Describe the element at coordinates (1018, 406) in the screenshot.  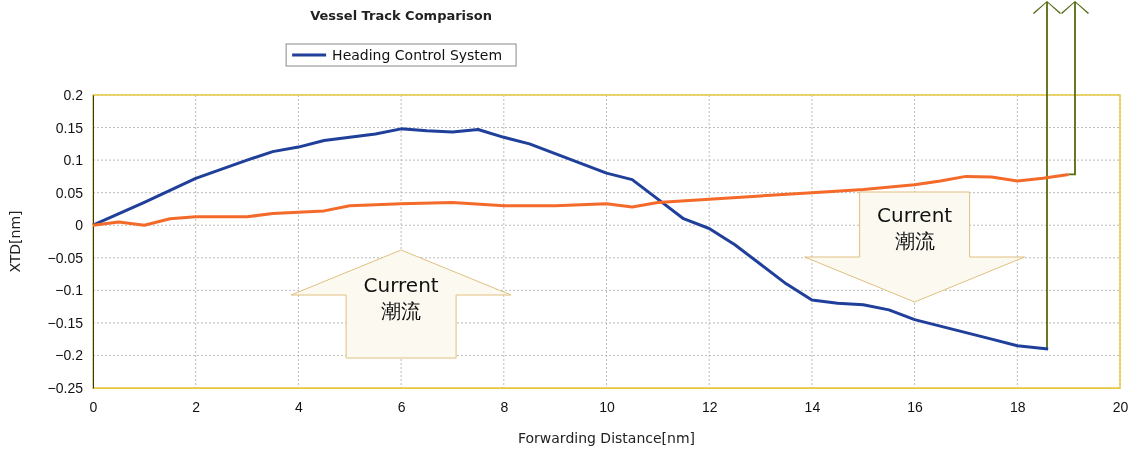
I see `x-tick-label: 18` at that location.